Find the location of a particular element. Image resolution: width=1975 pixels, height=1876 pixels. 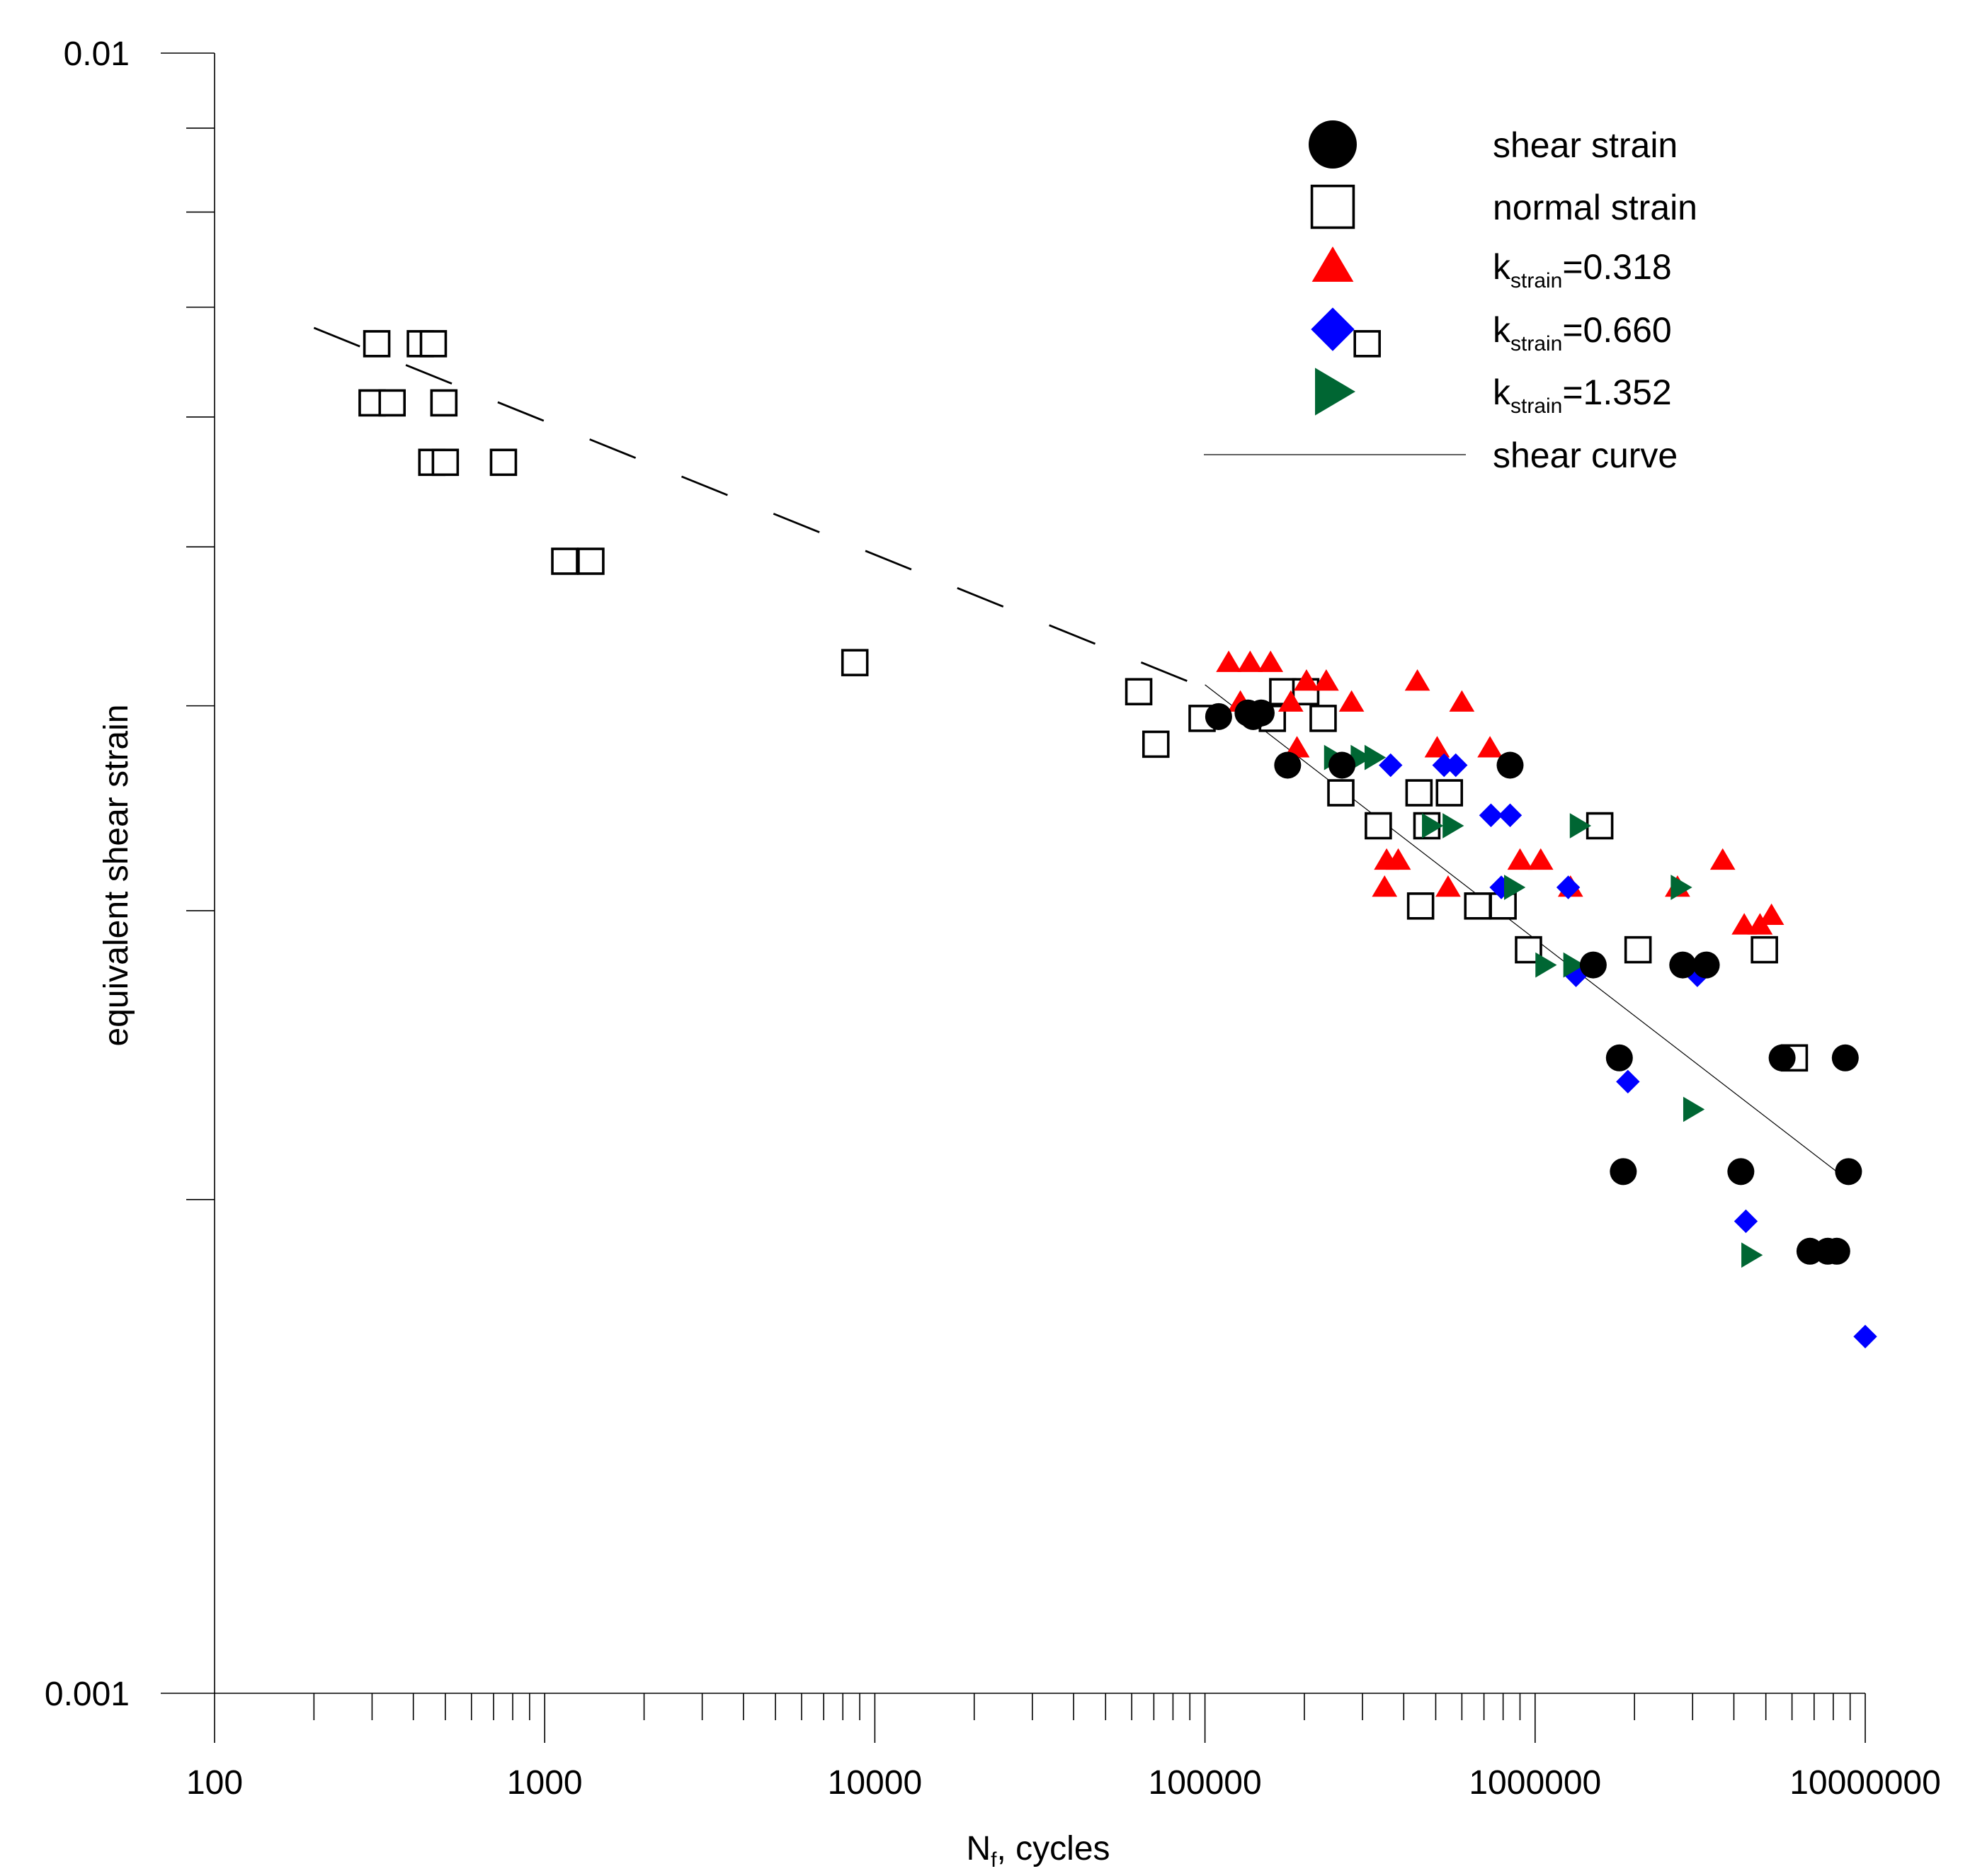

legend-label-curve: shear curve is located at coordinates (1585, 455).